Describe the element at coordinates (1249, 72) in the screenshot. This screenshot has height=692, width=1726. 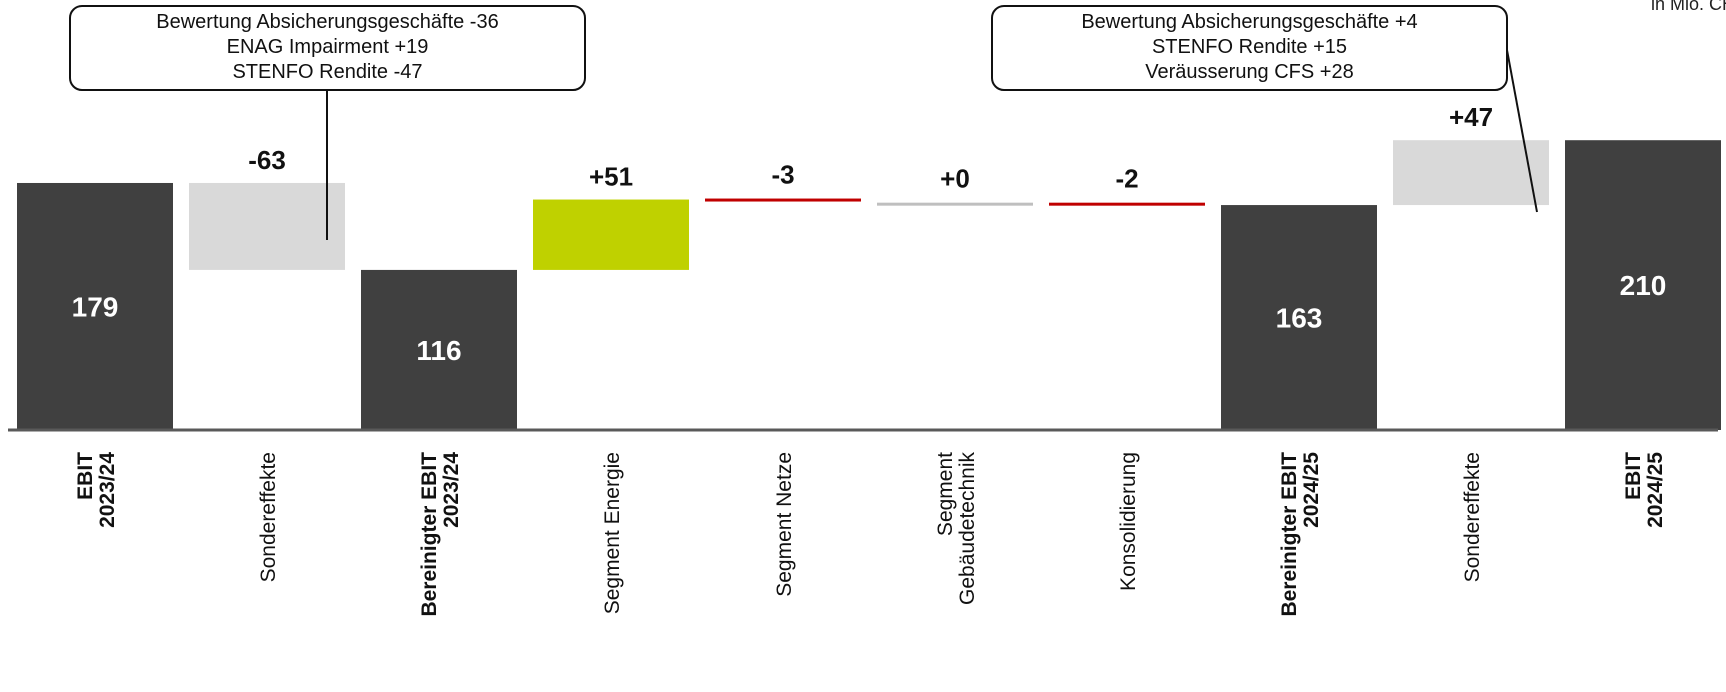
I see `annotation-2-line-3: Veräusserung CFS +28` at that location.